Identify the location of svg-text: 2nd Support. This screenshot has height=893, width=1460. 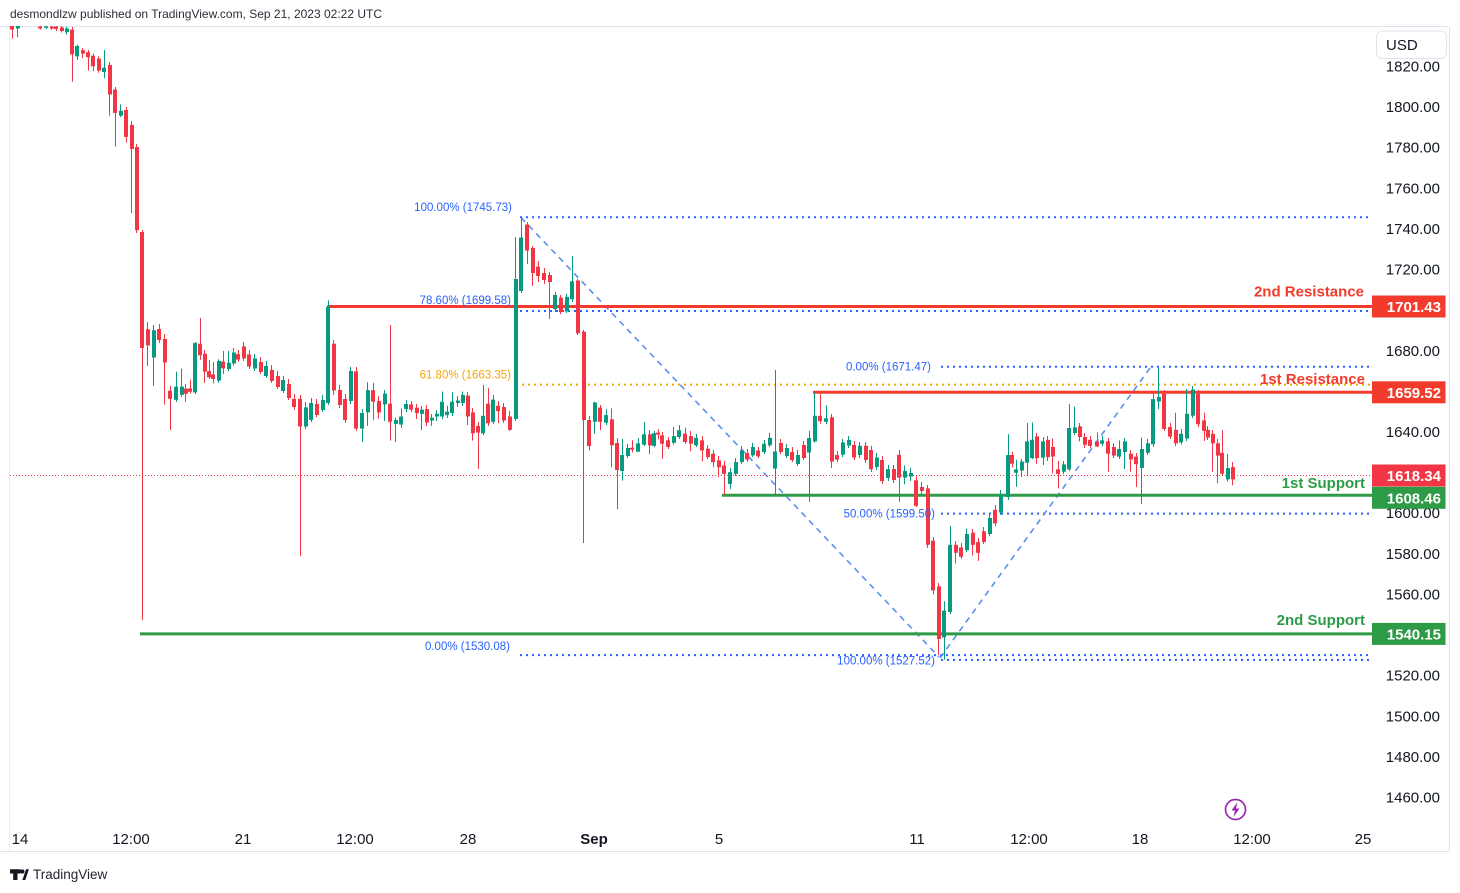
(1321, 620).